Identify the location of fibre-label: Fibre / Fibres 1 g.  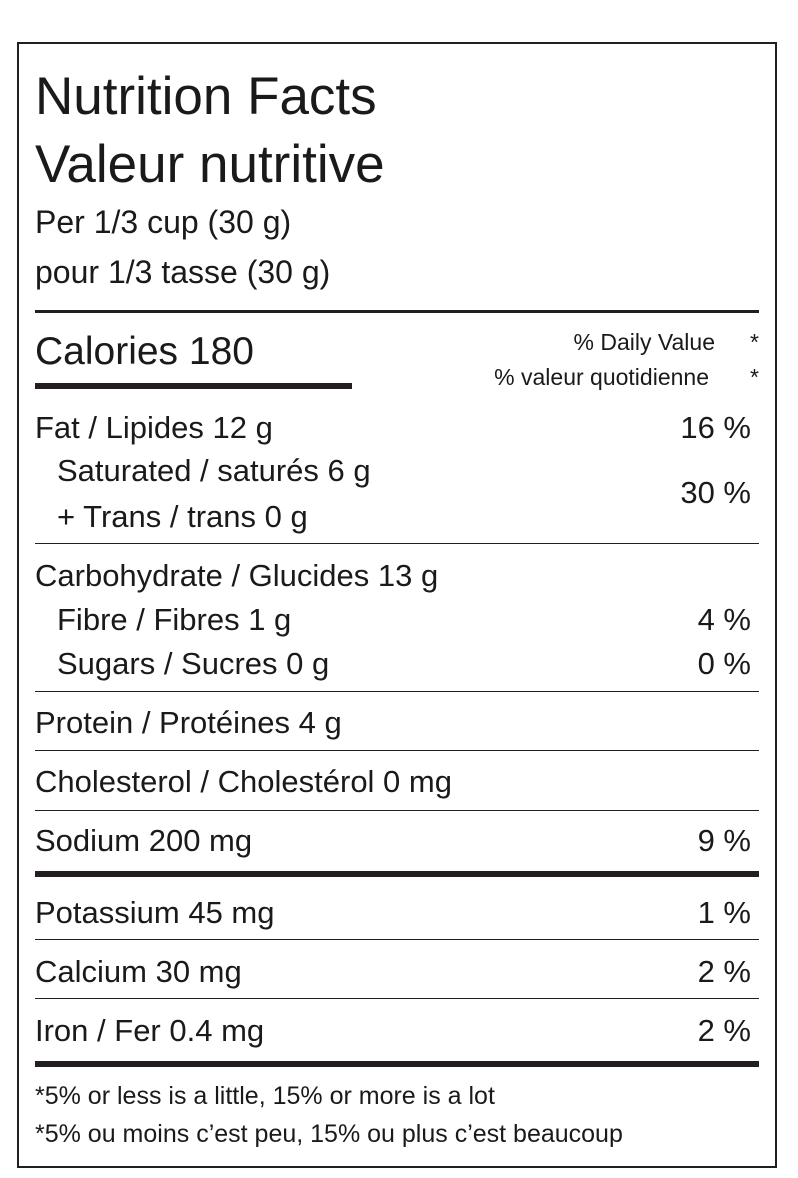
(174, 619).